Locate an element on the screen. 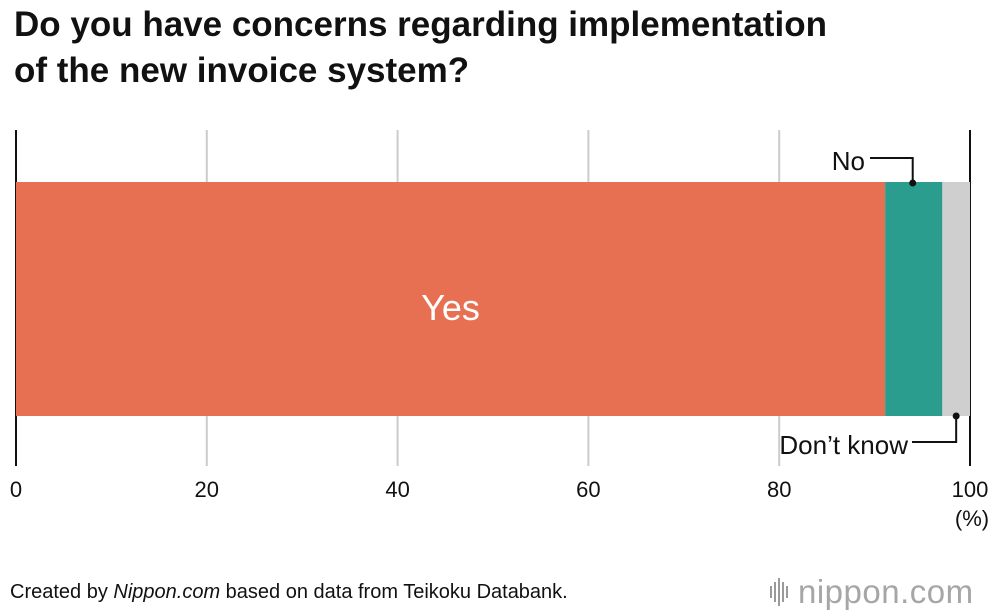 The height and width of the screenshot is (614, 1000). nippon-logo: nippon.com is located at coordinates (872, 592).